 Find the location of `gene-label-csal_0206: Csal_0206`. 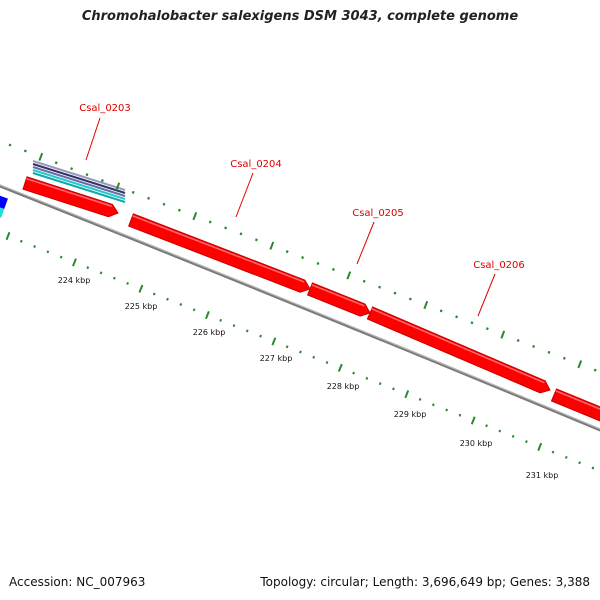

gene-label-csal_0206: Csal_0206 is located at coordinates (499, 265).